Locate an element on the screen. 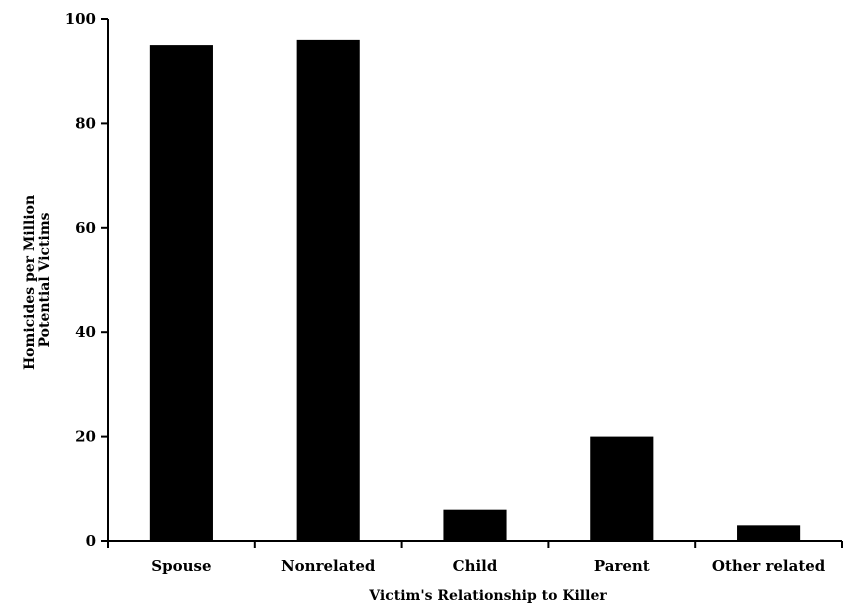  bar-spouse is located at coordinates (181, 293).